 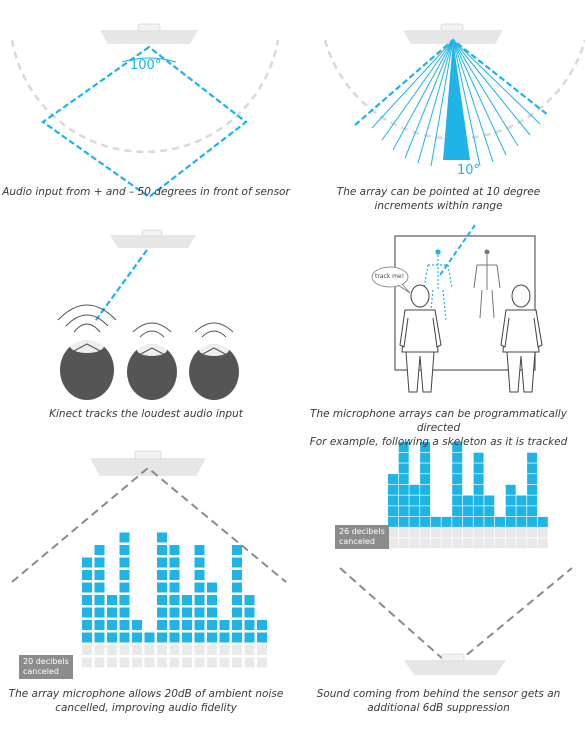 I want to click on caption-line: The array can be pointed at 10 degree, so click(x=438, y=192).